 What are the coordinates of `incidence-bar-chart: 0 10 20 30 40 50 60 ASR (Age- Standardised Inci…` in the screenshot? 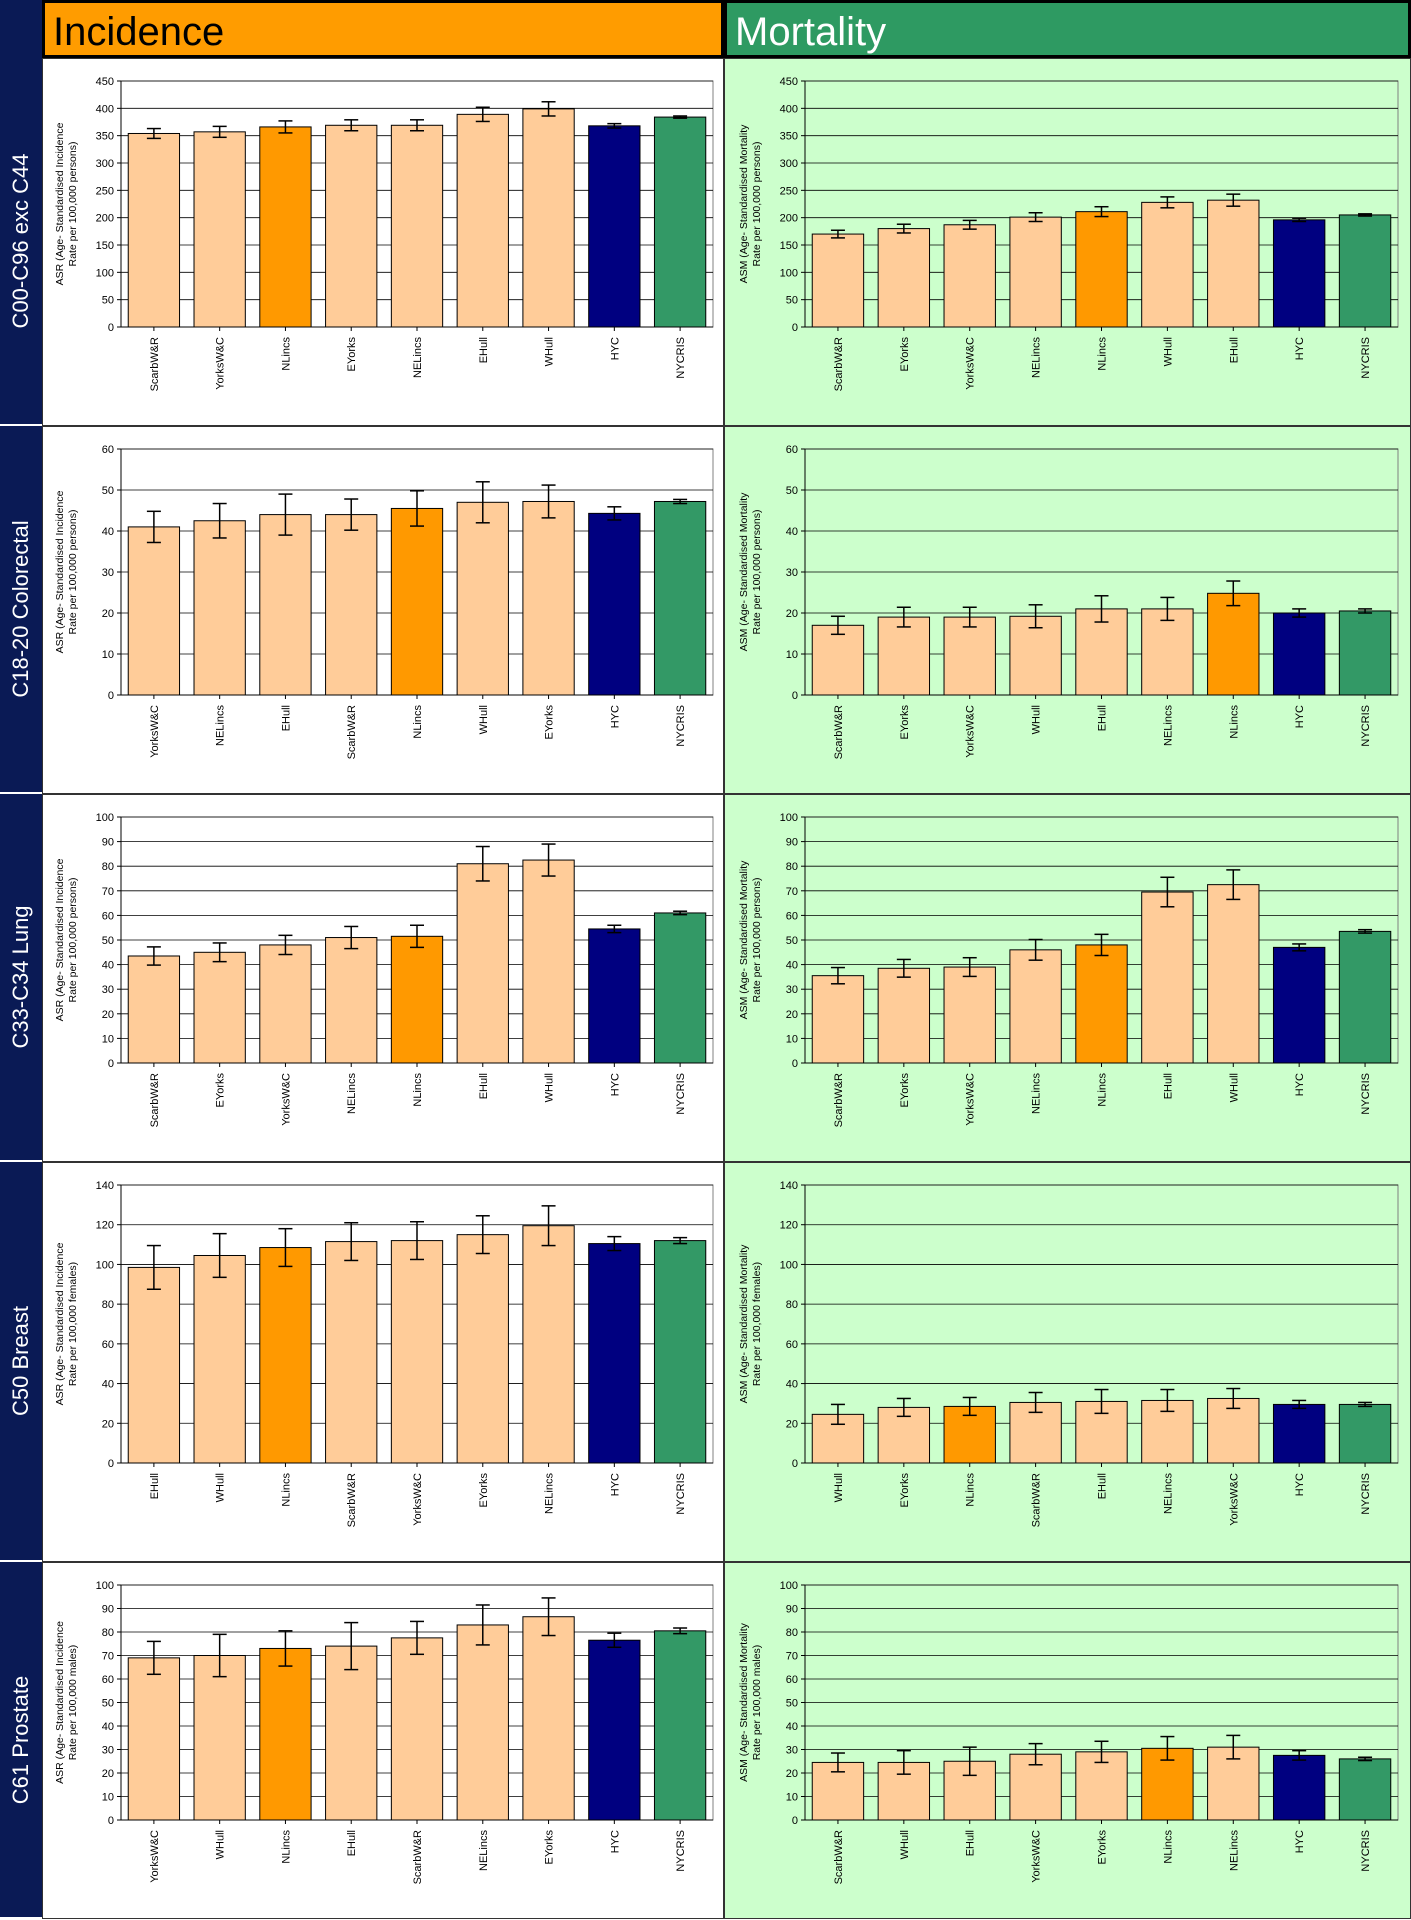 It's located at (384, 601).